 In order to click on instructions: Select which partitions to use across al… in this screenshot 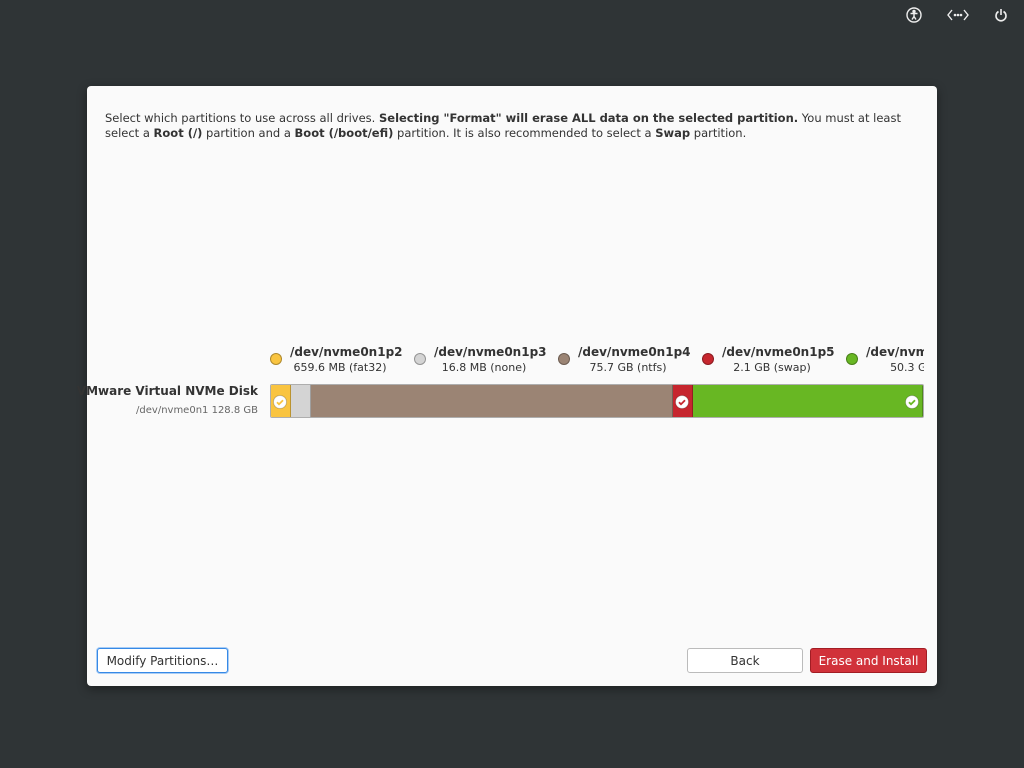, I will do `click(515, 126)`.